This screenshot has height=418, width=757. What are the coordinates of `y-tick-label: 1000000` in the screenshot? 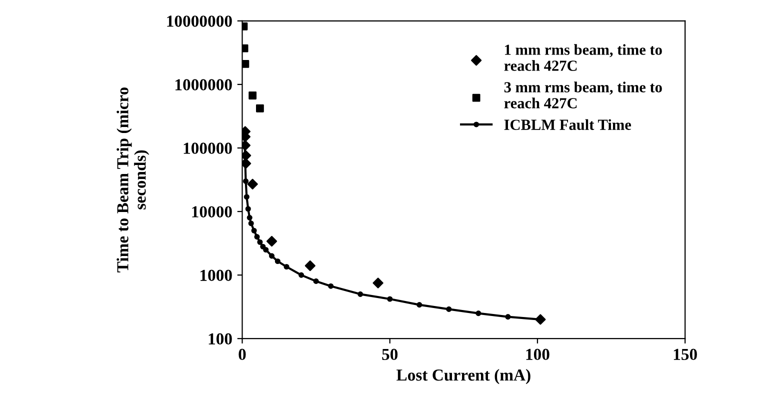 It's located at (204, 84).